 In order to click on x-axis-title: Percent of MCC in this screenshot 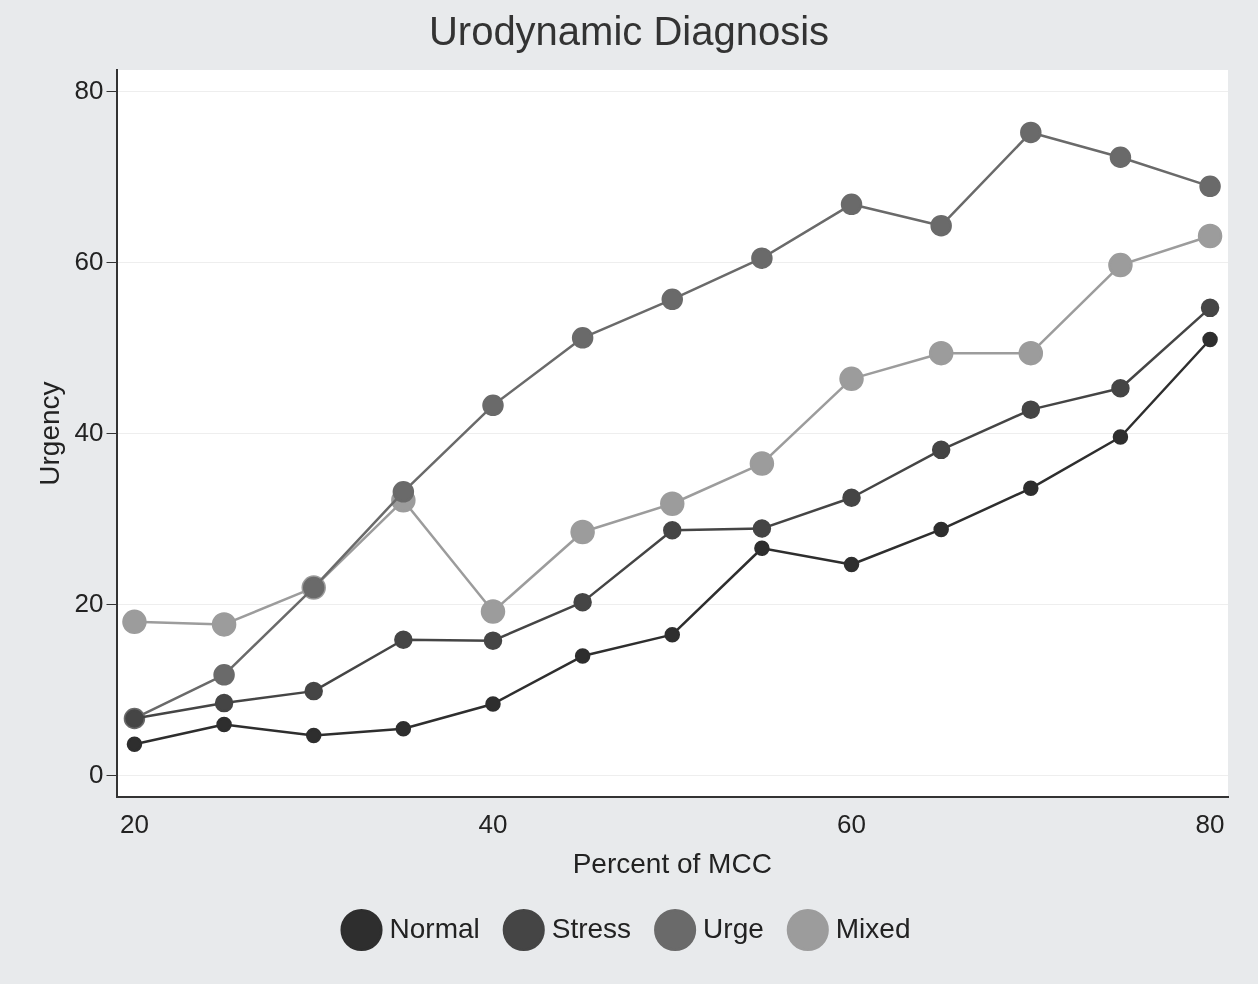, I will do `click(672, 863)`.